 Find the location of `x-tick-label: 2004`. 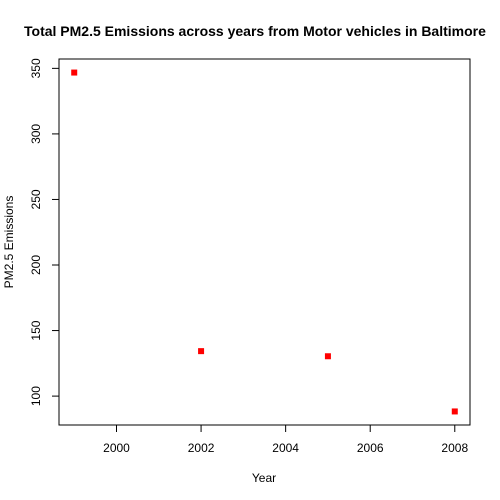

x-tick-label: 2004 is located at coordinates (285, 448).